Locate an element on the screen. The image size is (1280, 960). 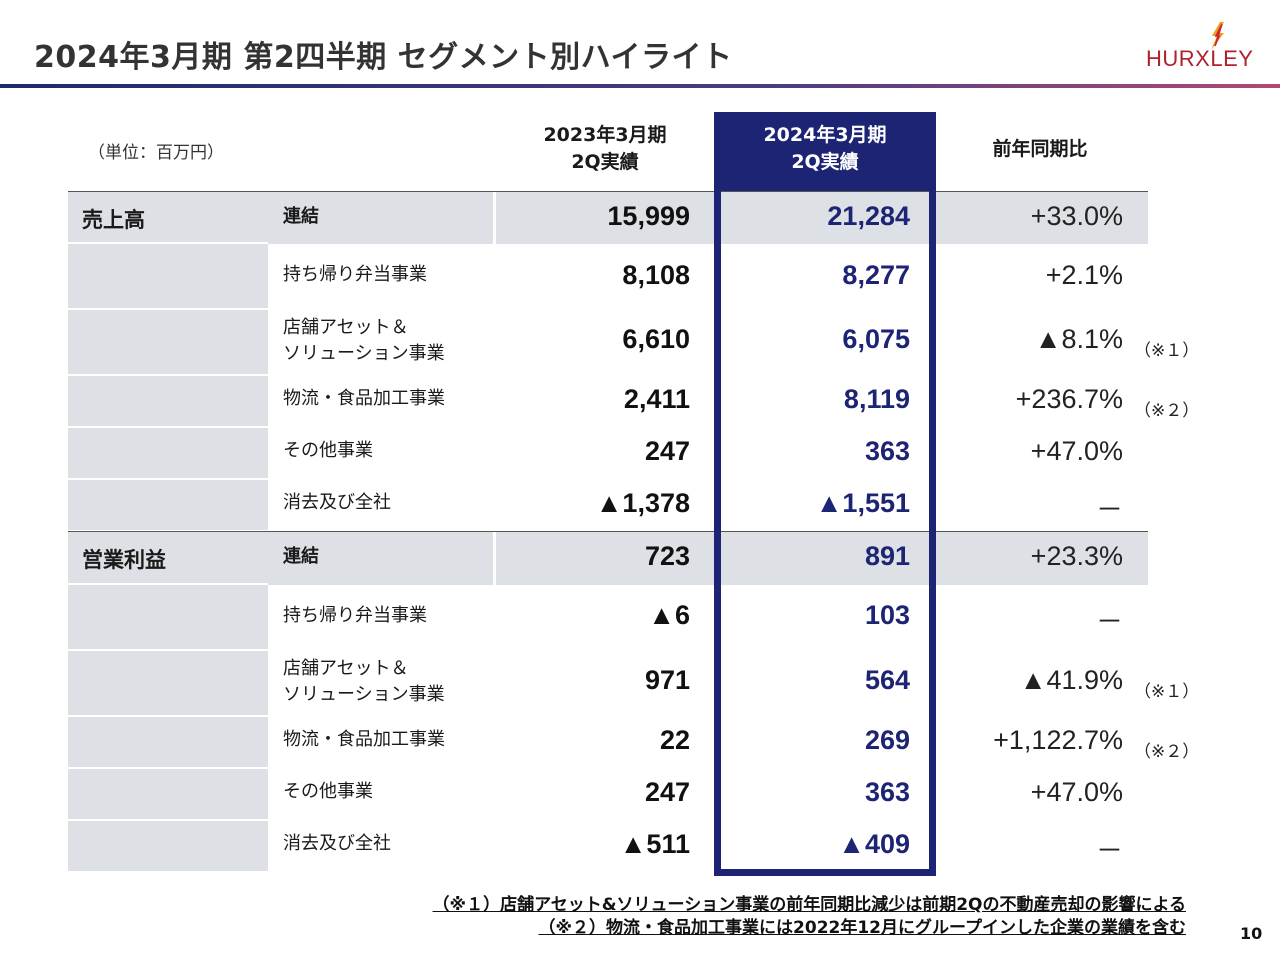
current-value: 6,075 is located at coordinates (876, 339).